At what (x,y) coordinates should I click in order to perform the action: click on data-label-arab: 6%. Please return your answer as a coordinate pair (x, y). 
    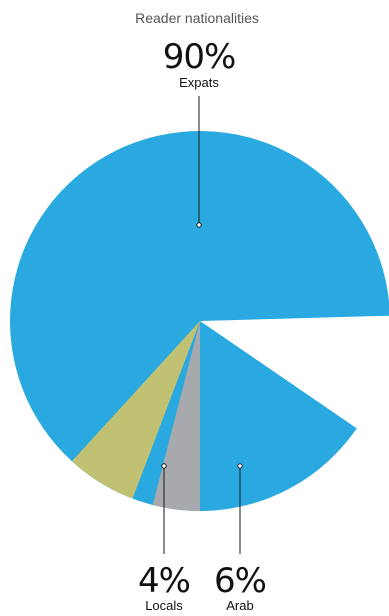
    Looking at the image, I should click on (240, 581).